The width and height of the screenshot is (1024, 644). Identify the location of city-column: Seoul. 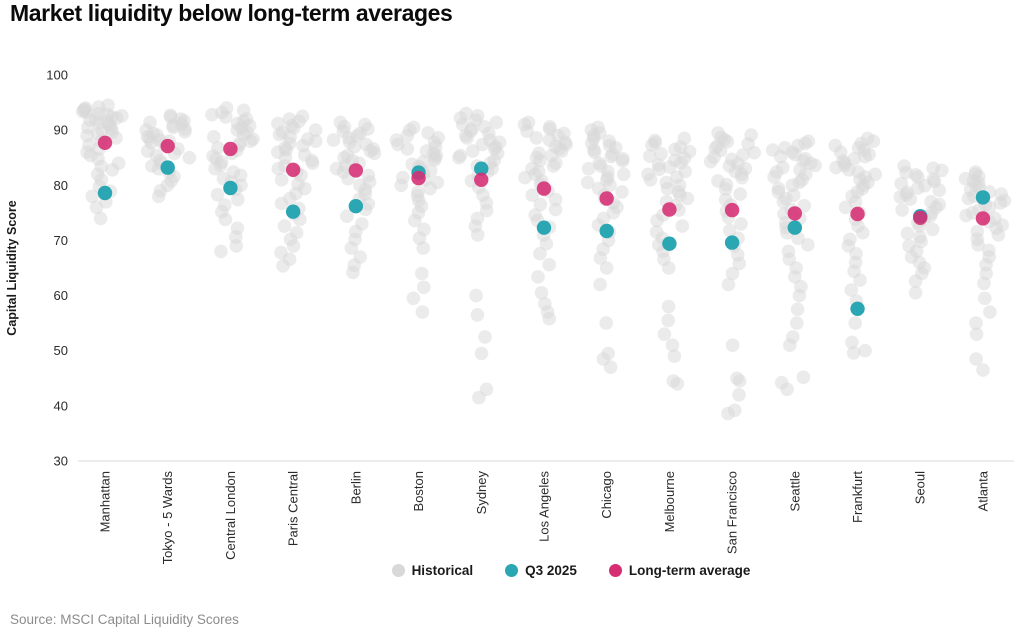
(921, 331).